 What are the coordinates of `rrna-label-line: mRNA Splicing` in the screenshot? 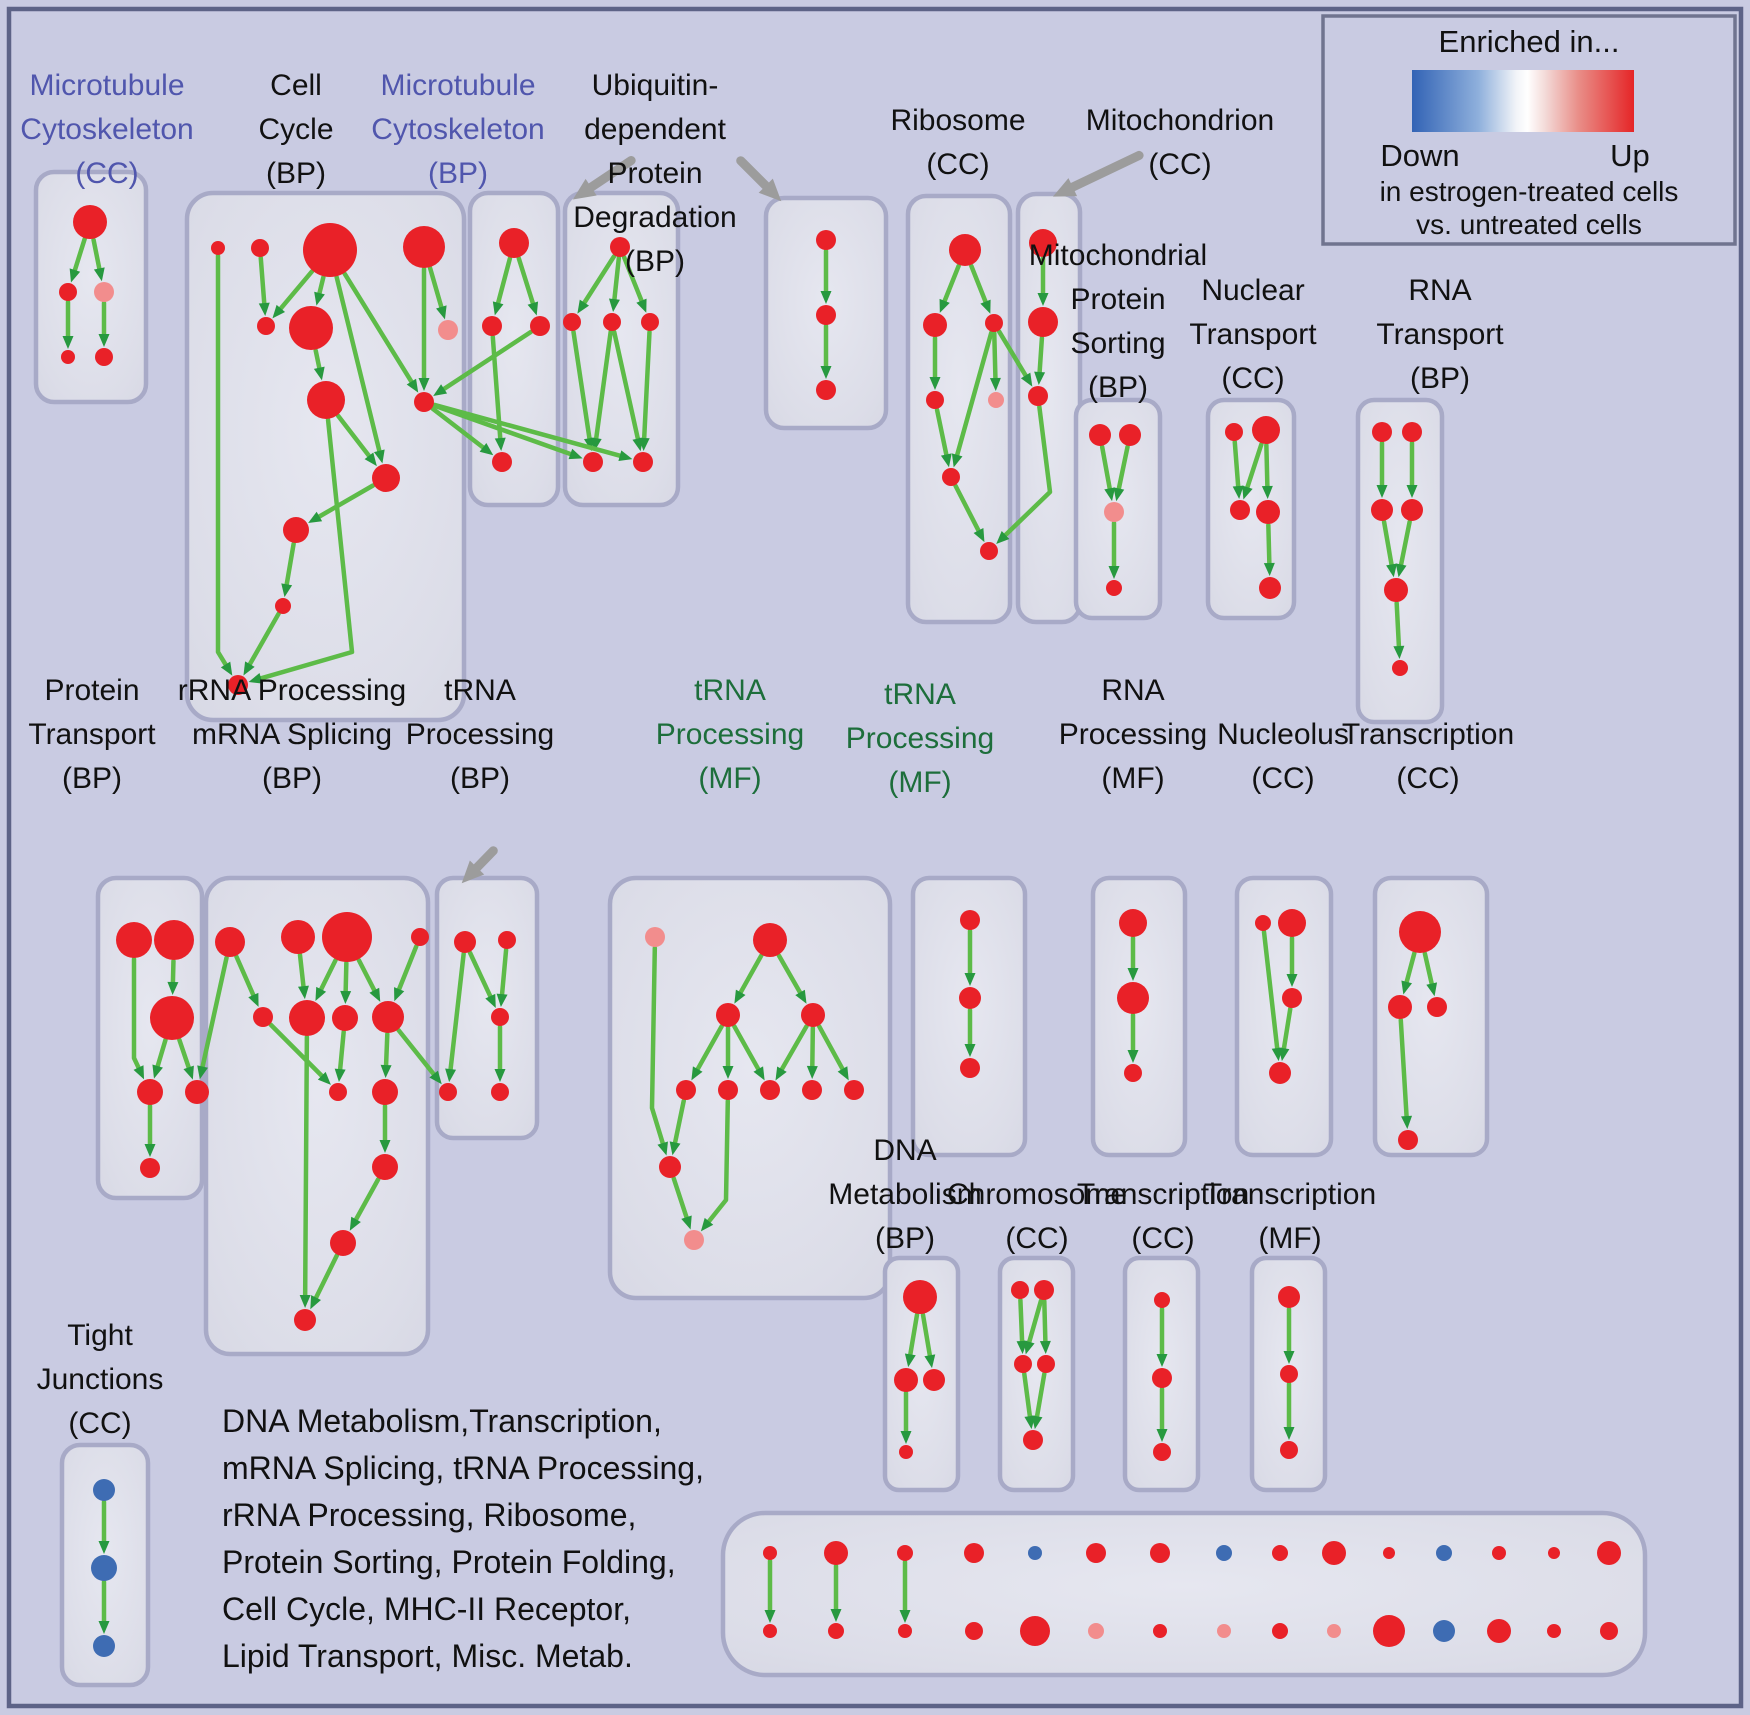 It's located at (292, 734).